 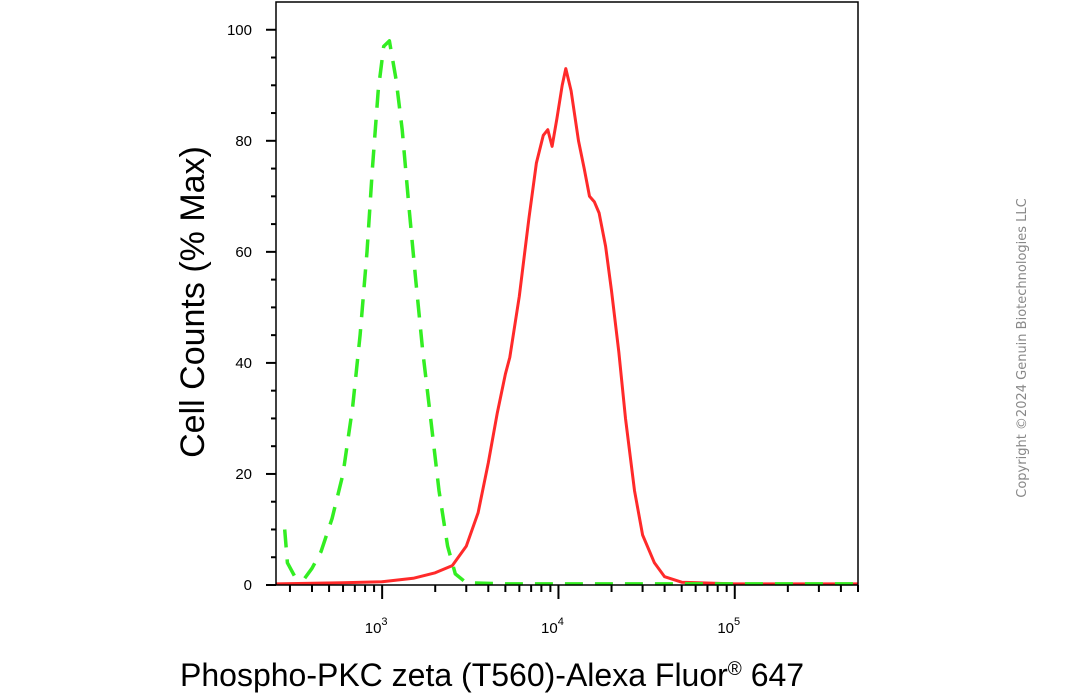 I want to click on x-tick-label: 10³, so click(x=376, y=626).